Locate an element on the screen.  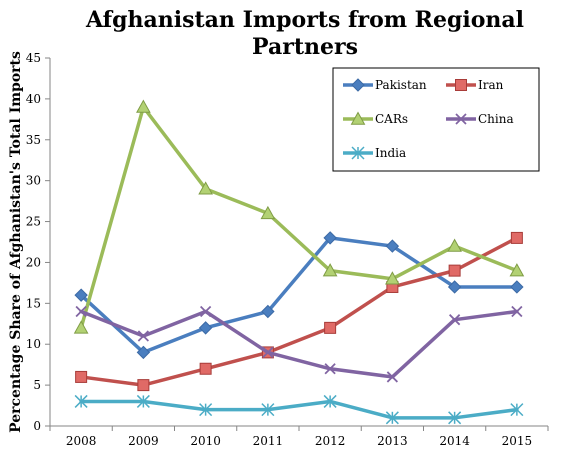
y-tick-label: 40 is located at coordinates (33, 99).